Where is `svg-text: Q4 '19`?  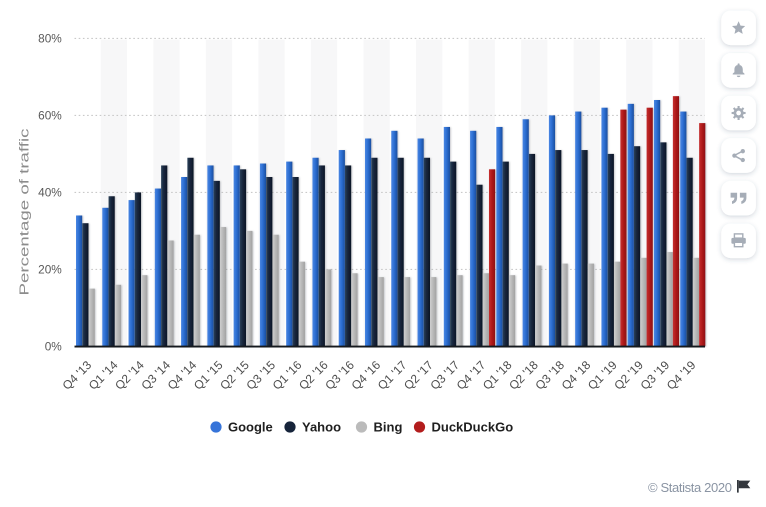 svg-text: Q4 '19 is located at coordinates (681, 375).